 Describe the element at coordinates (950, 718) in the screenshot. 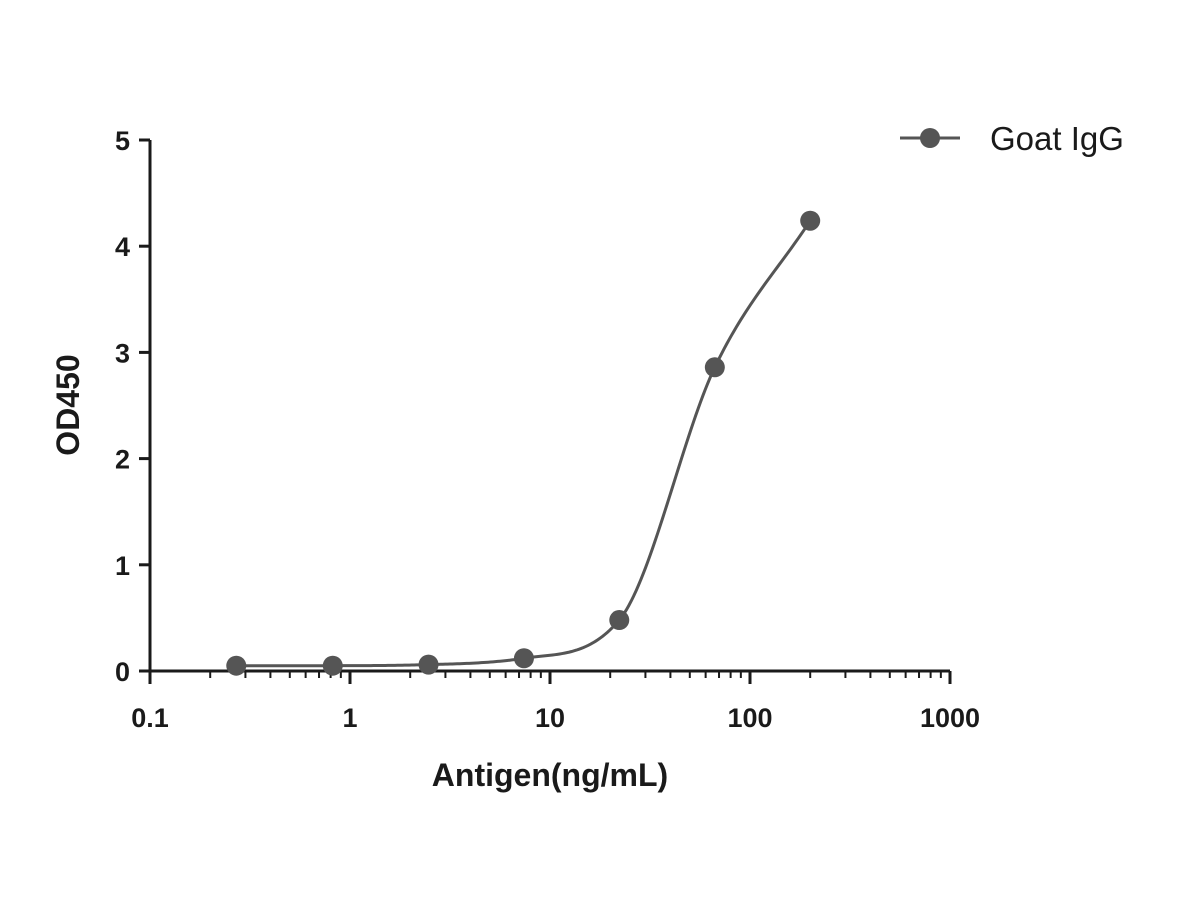

I see `x-tick-label: 1000` at that location.